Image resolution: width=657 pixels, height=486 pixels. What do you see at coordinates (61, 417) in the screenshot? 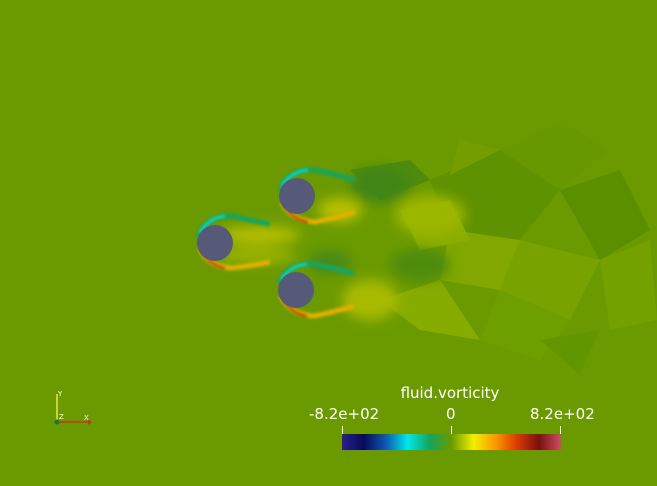
I see `z-axis-label: Z` at bounding box center [61, 417].